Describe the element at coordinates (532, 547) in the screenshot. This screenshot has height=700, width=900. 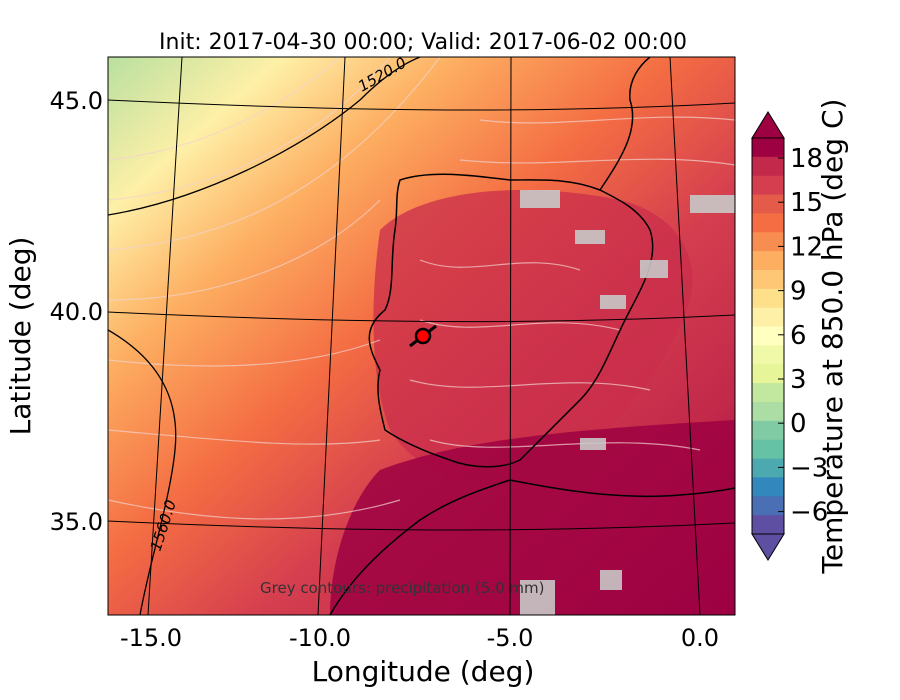
I see `africa-coastline` at that location.